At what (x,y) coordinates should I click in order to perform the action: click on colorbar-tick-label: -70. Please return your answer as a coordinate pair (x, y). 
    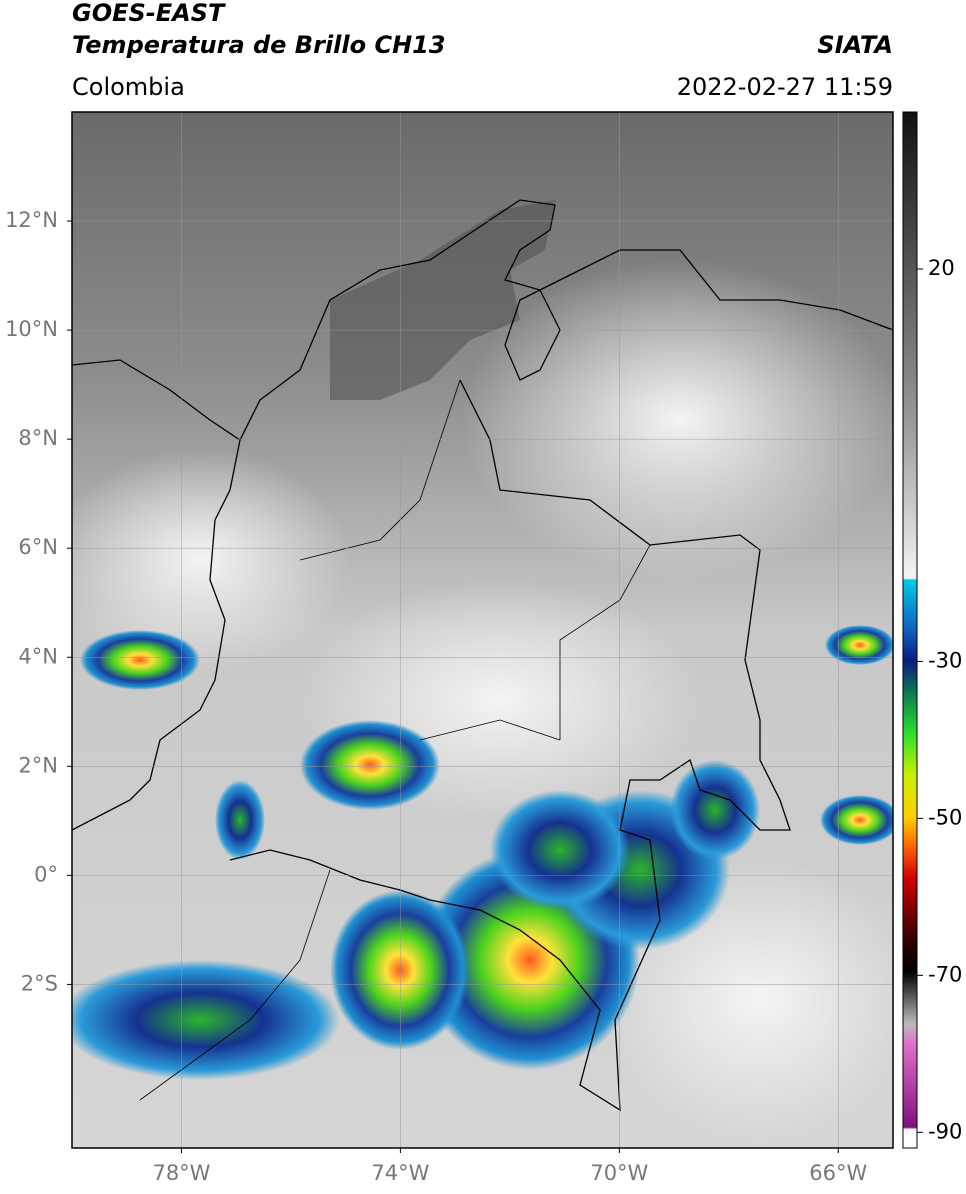
    Looking at the image, I should click on (945, 974).